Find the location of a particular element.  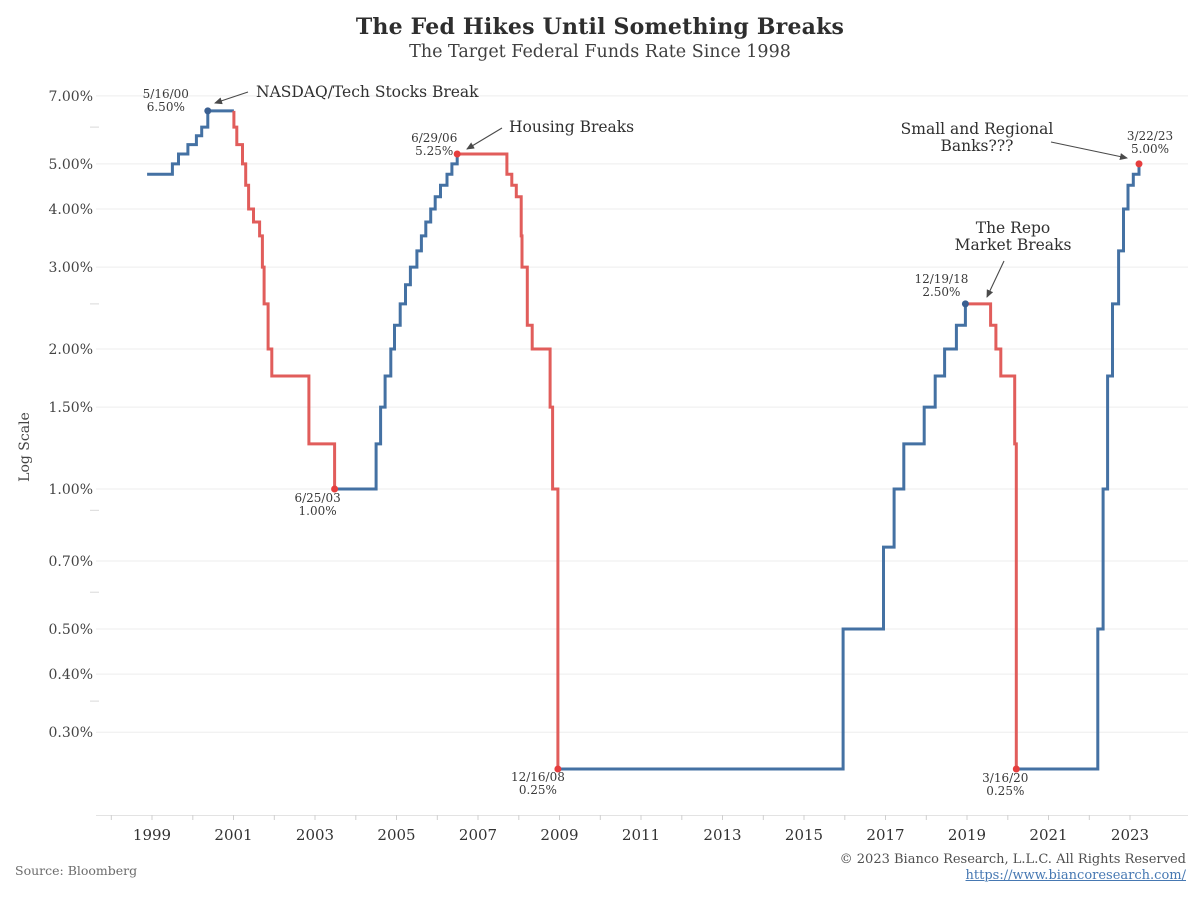

x-tick-label: 2009 is located at coordinates (559, 835).